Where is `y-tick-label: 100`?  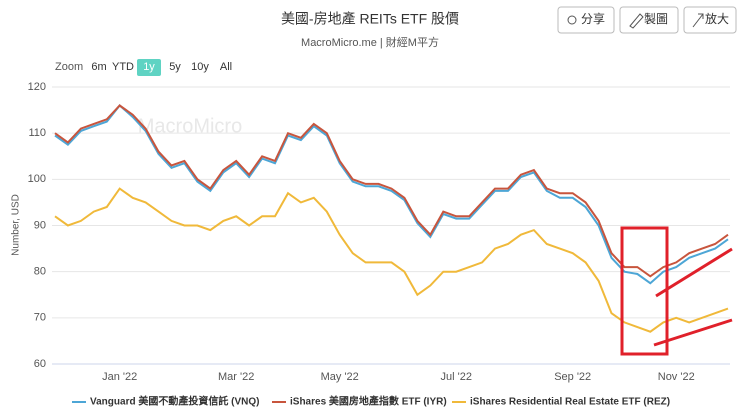 y-tick-label: 100 is located at coordinates (37, 179).